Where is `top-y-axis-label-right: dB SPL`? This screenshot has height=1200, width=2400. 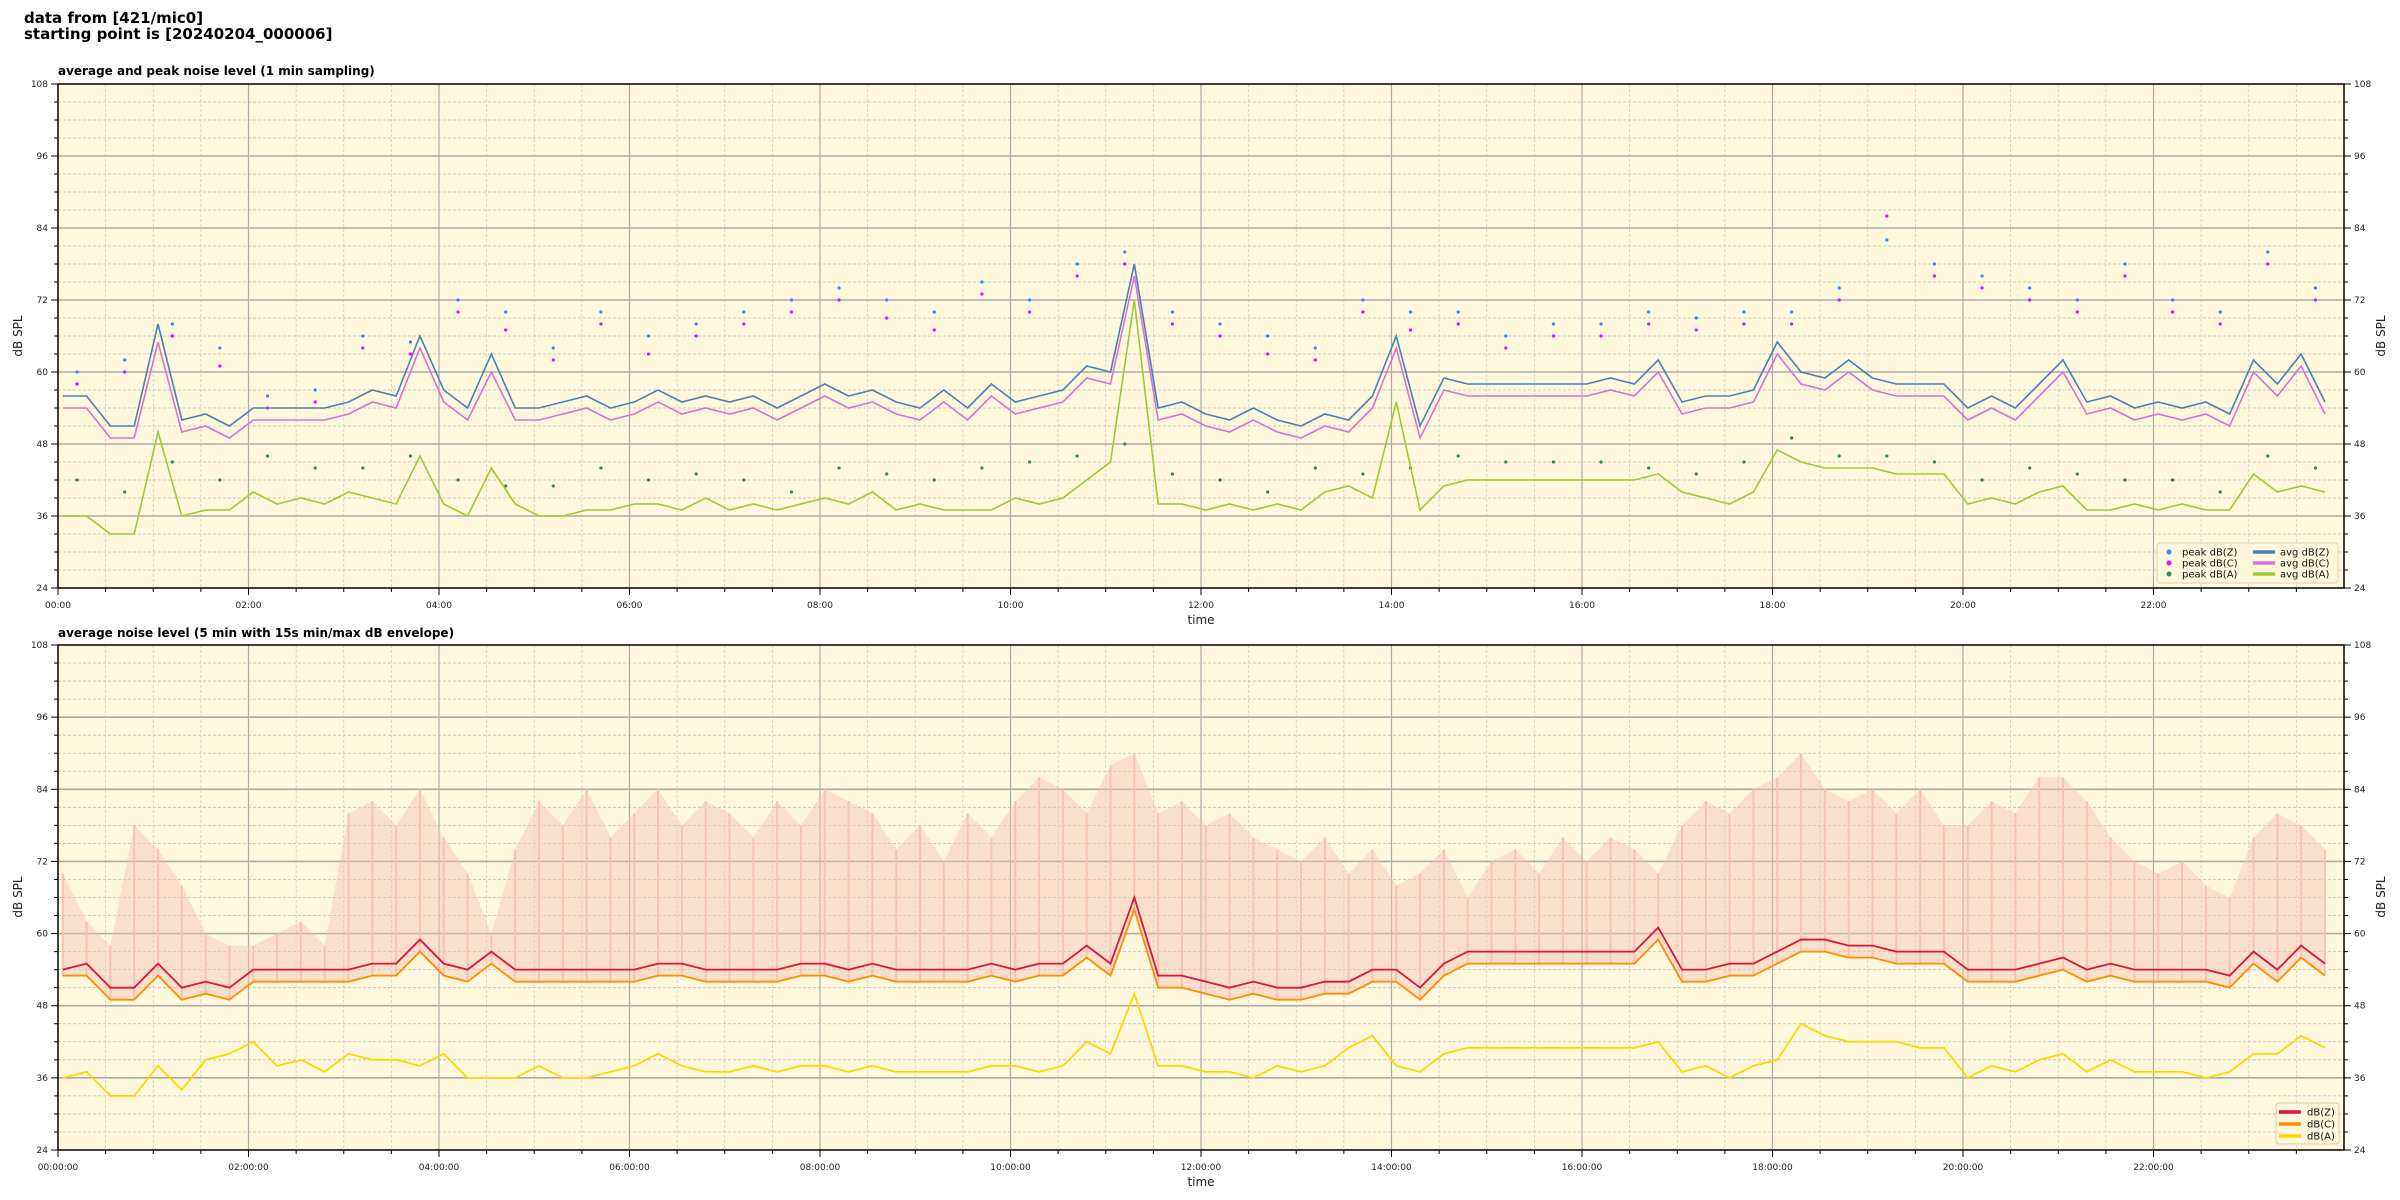 top-y-axis-label-right: dB SPL is located at coordinates (2381, 336).